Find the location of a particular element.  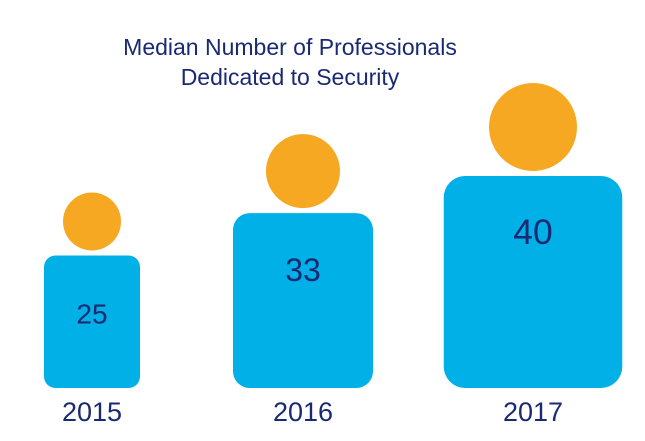

figure-body-2017 is located at coordinates (533, 282).